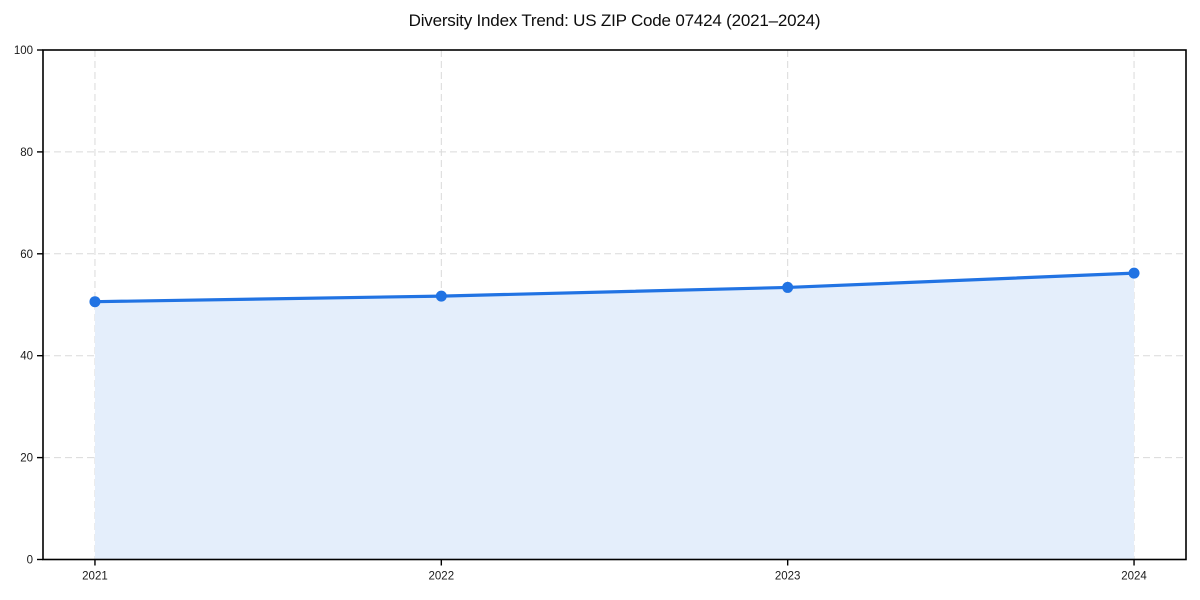 Image resolution: width=1200 pixels, height=600 pixels. Describe the element at coordinates (442, 577) in the screenshot. I see `x-tick-label: 2022` at that location.